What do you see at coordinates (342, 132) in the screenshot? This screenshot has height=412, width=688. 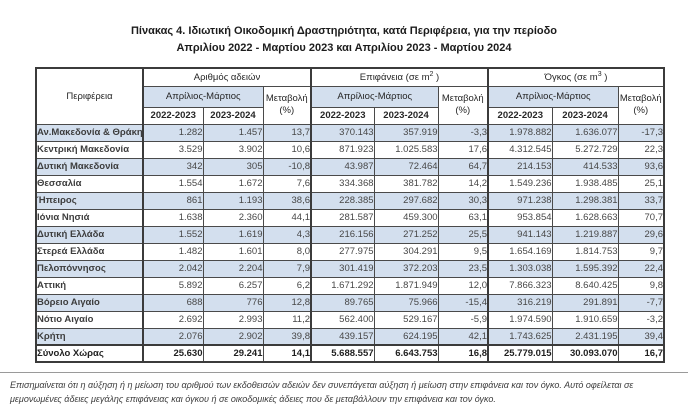 I see `surface-2022-2023-cell: 370.143` at bounding box center [342, 132].